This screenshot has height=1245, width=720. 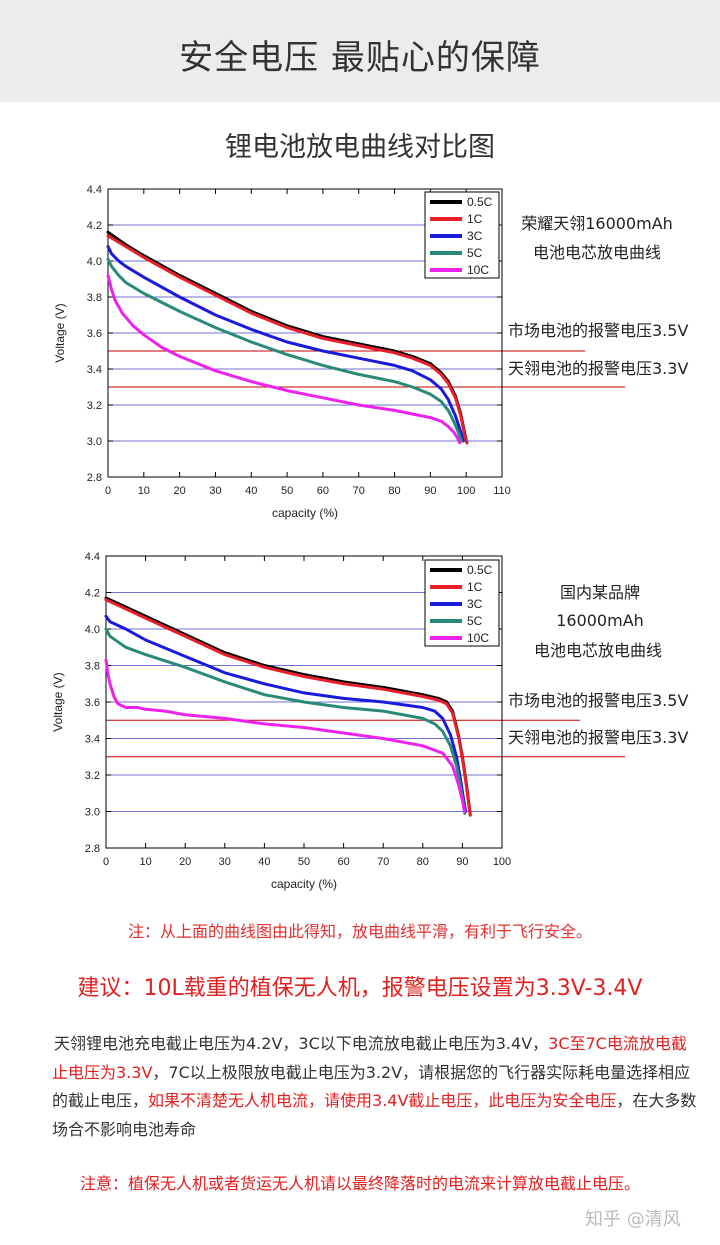 I want to click on series-line-0.5C, so click(x=287, y=337).